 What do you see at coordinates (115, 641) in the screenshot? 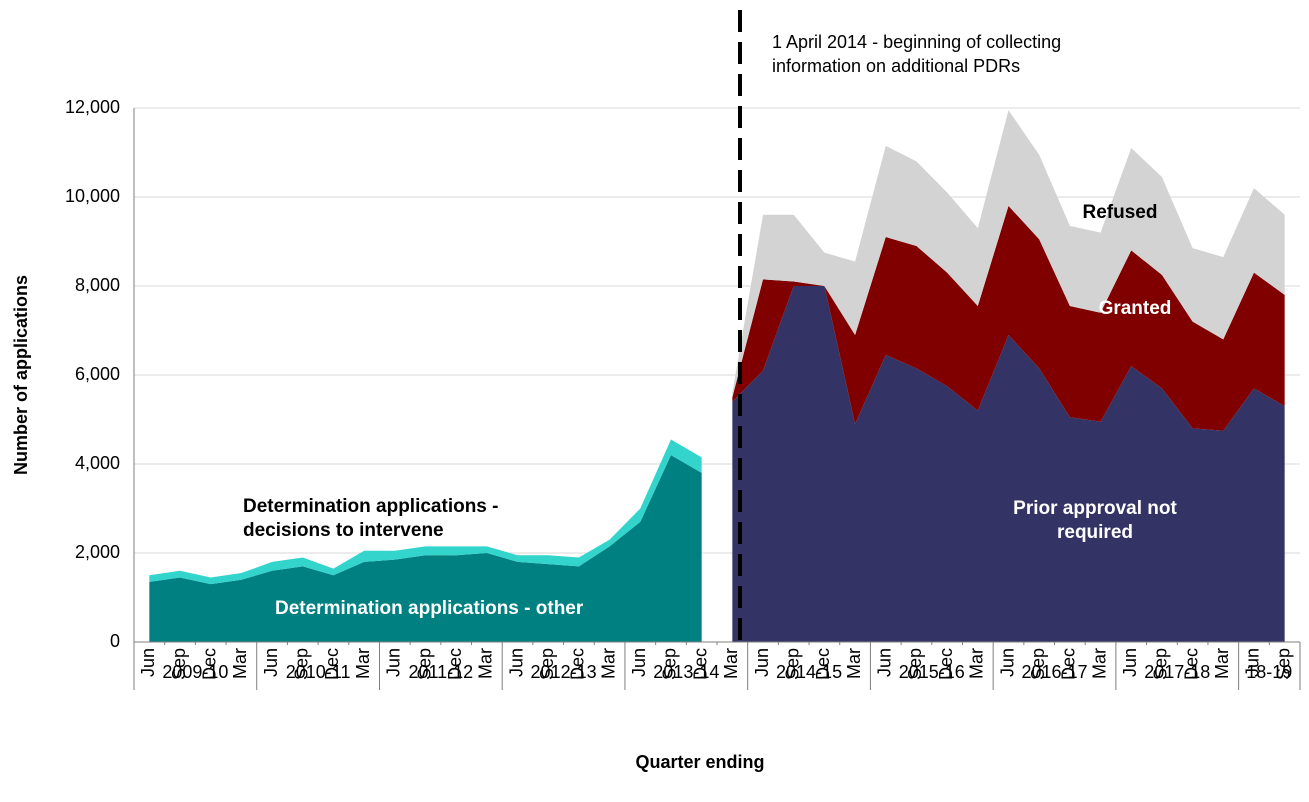
I see `y-tick-label: 0` at bounding box center [115, 641].